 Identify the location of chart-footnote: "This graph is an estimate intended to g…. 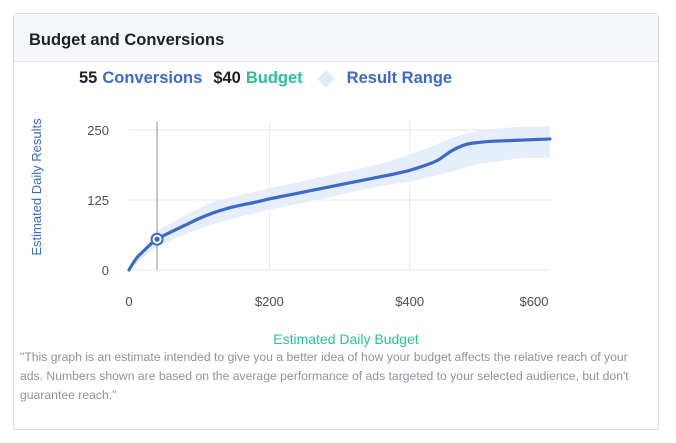
(324, 376).